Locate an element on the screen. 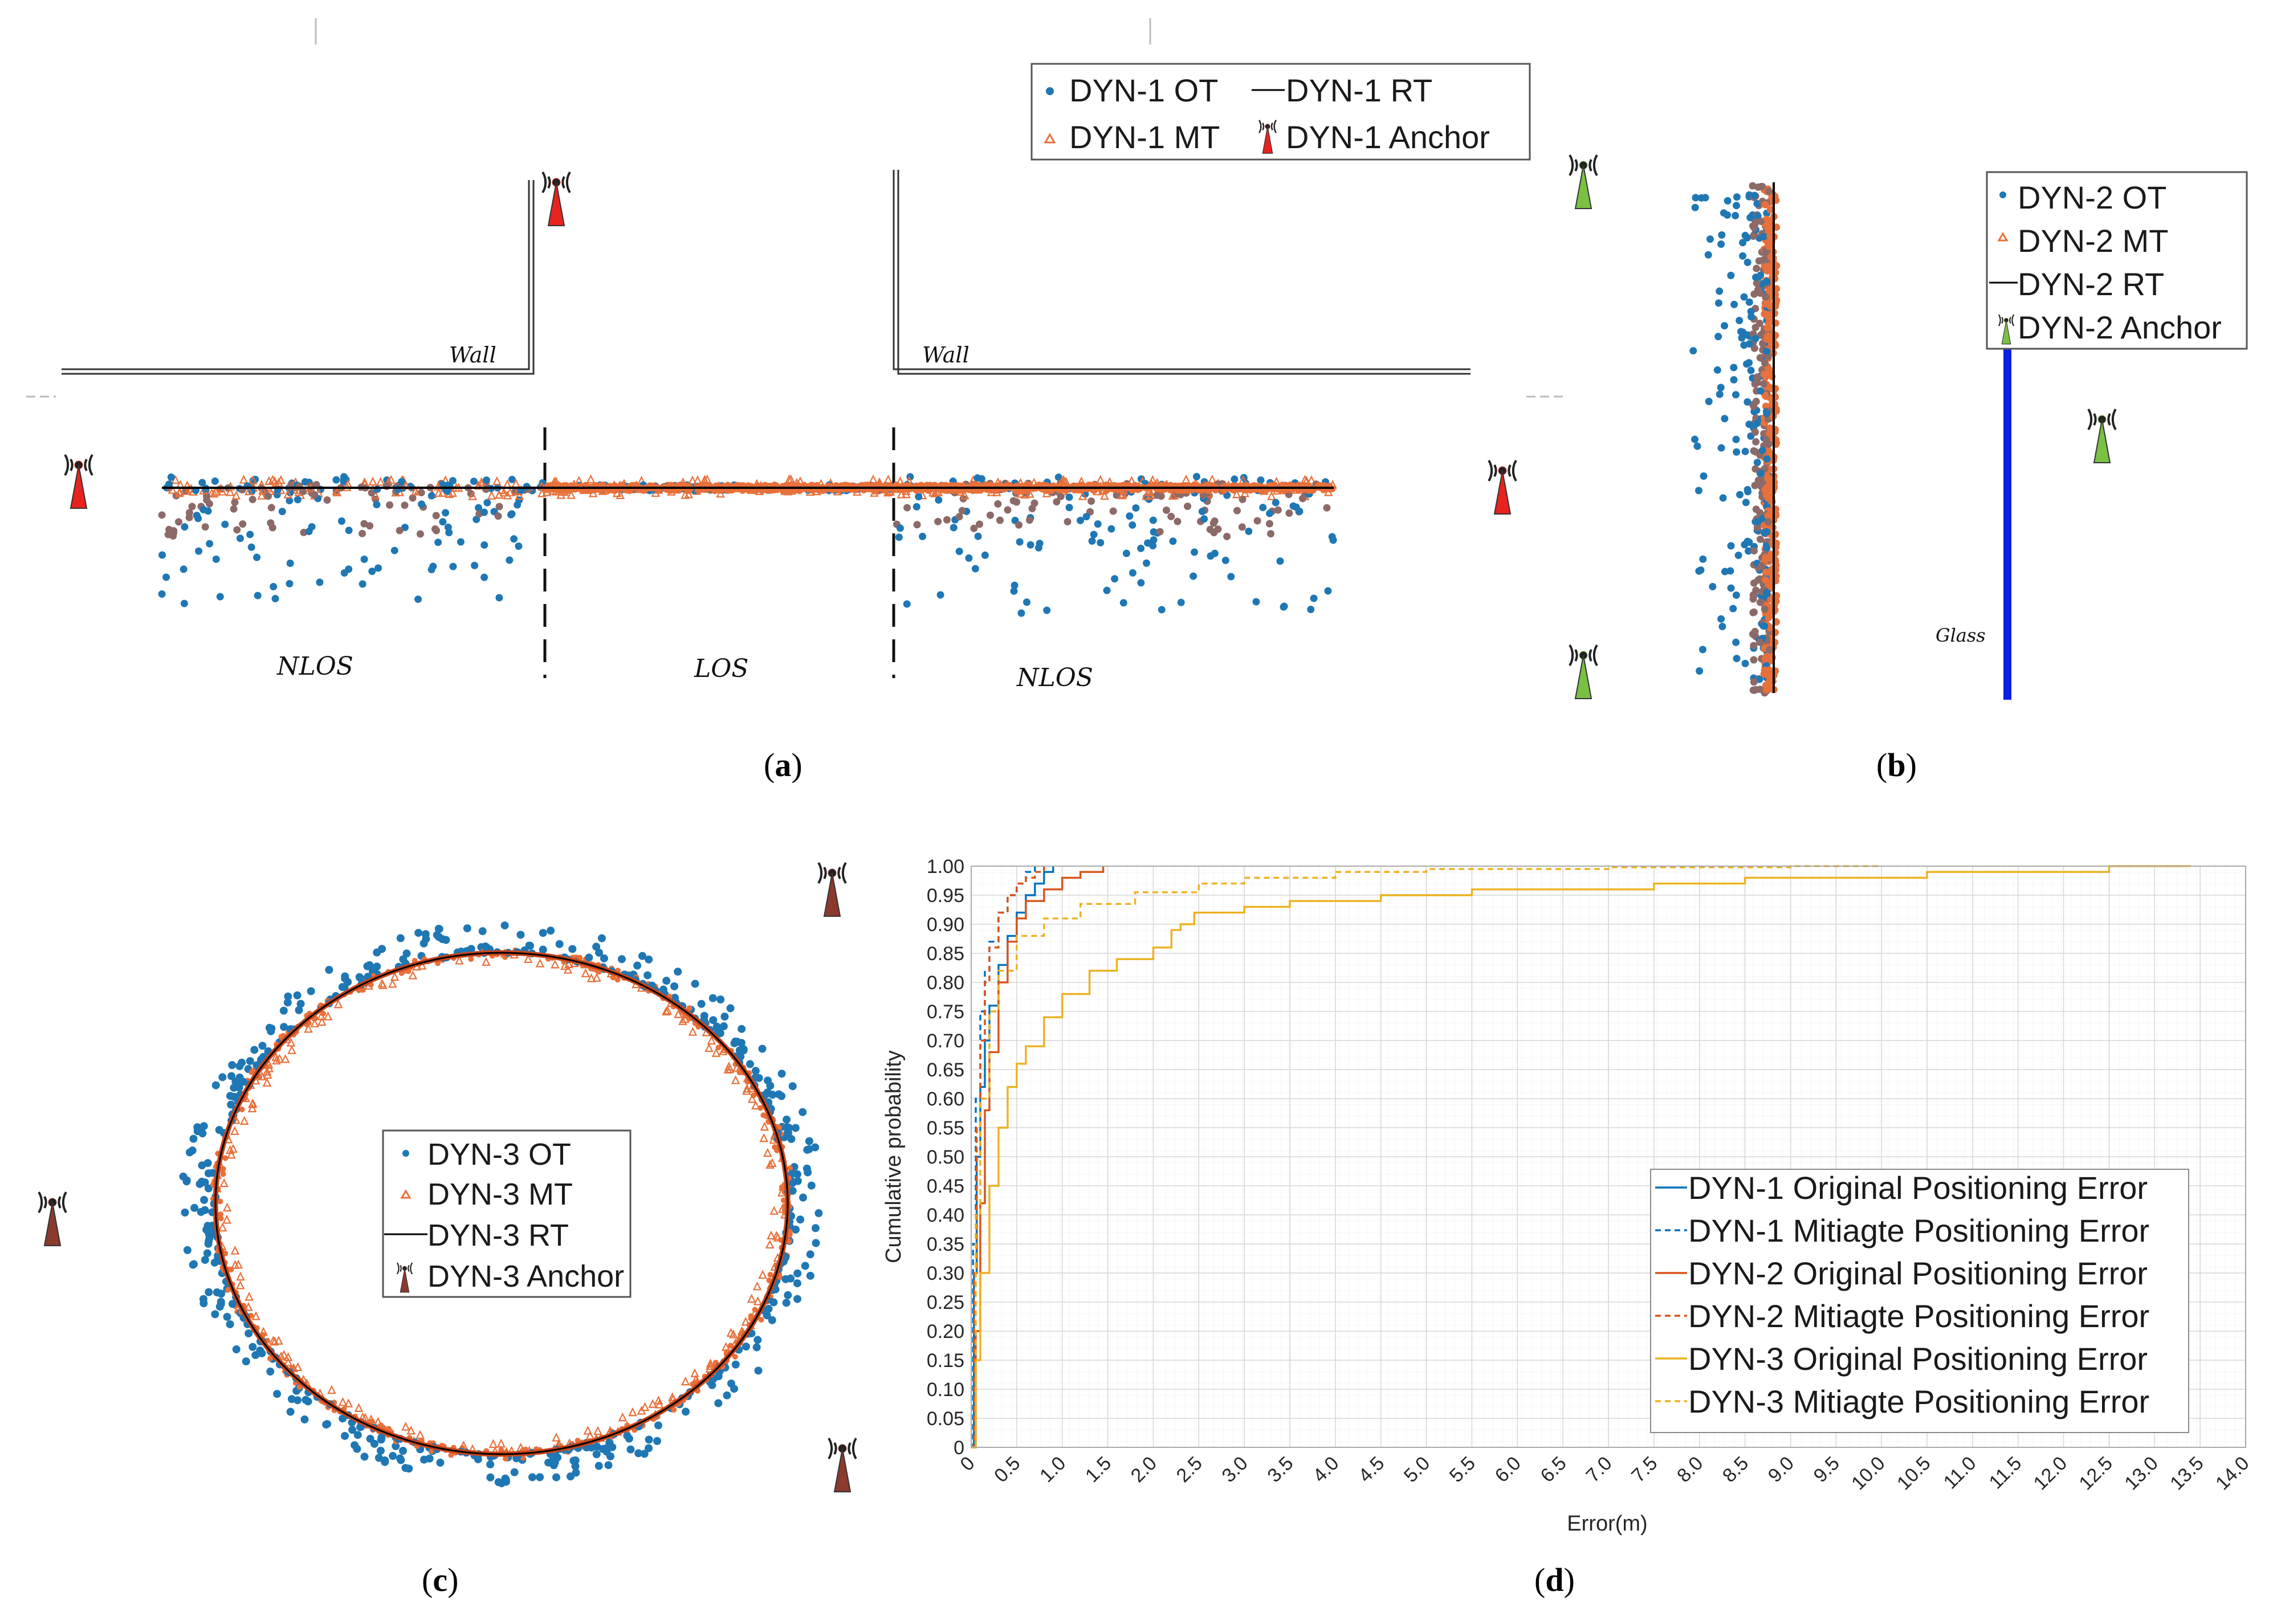 Image resolution: width=2273 pixels, height=1624 pixels. dyn1-trajectory is located at coordinates (747, 544).